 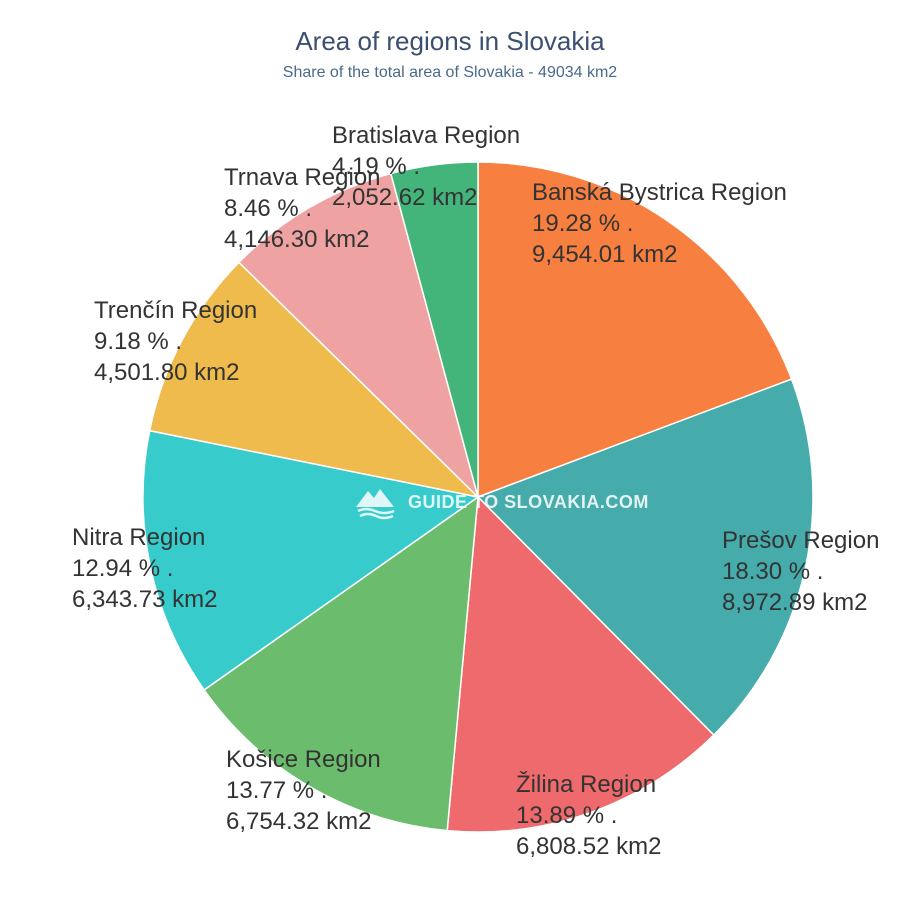 What do you see at coordinates (138, 537) in the screenshot?
I see `slice-name: Nitra Region` at bounding box center [138, 537].